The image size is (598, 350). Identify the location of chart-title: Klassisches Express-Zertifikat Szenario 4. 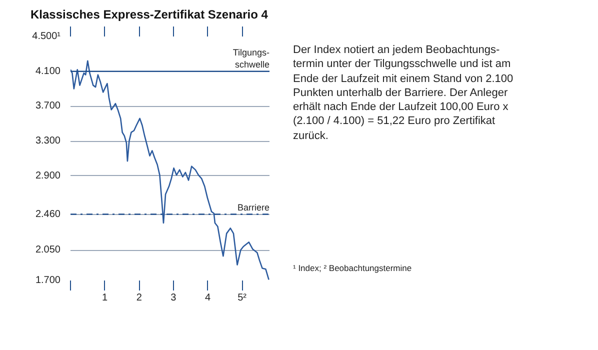
(149, 15).